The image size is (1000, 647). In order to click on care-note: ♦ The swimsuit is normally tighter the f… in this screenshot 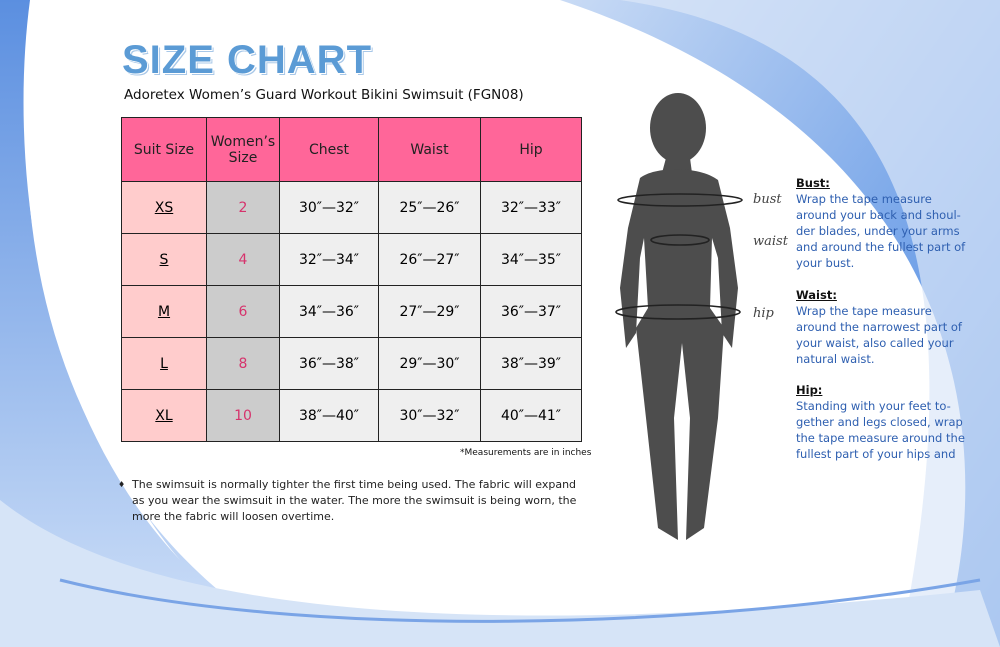, I will do `click(353, 501)`.